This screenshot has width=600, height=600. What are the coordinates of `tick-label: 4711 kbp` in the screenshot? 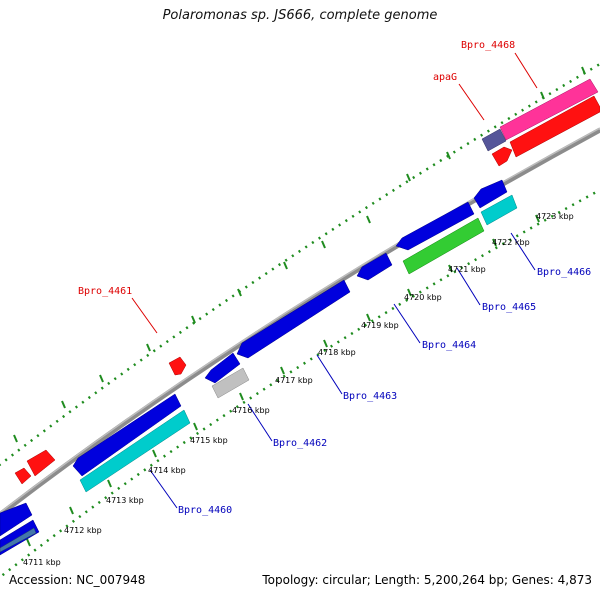 It's located at (42, 562).